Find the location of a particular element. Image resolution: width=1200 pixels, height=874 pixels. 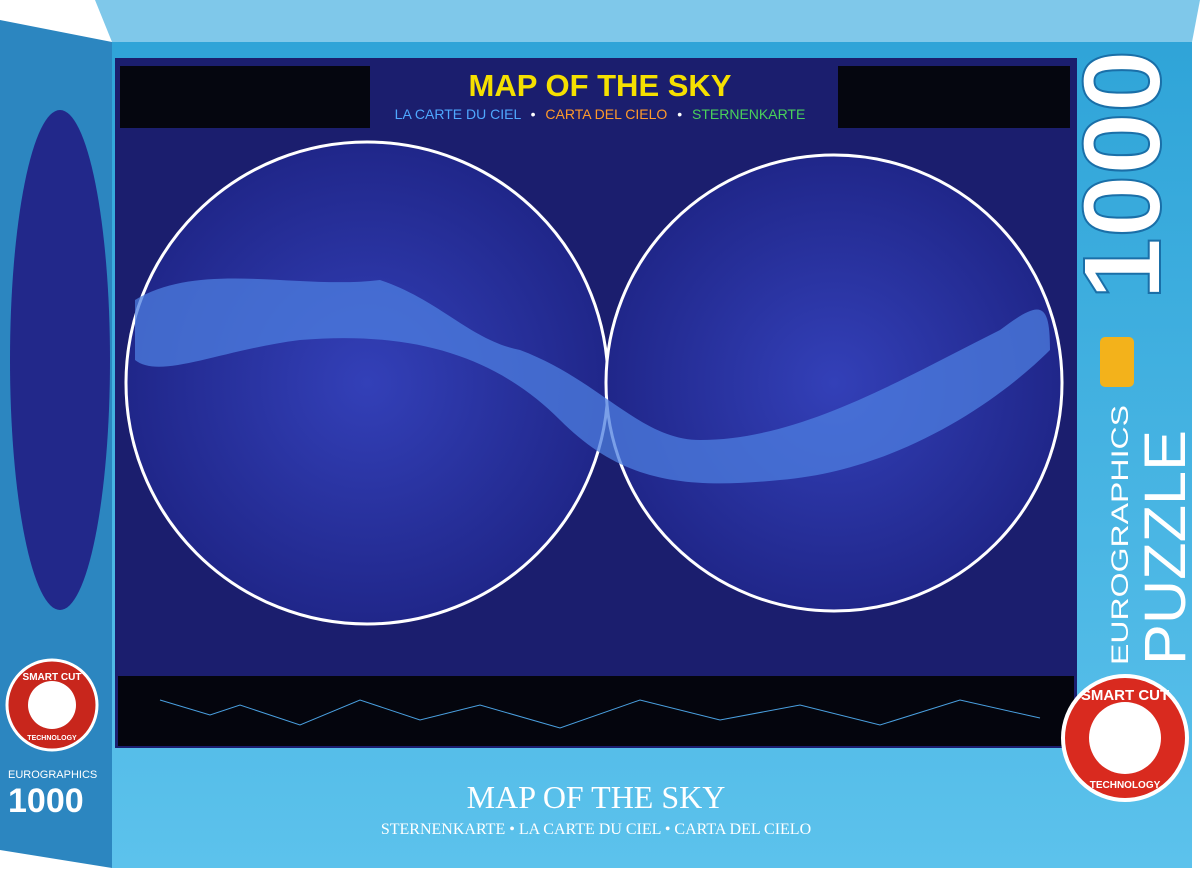

subtitle: CARTA DEL CIELO is located at coordinates (606, 114).